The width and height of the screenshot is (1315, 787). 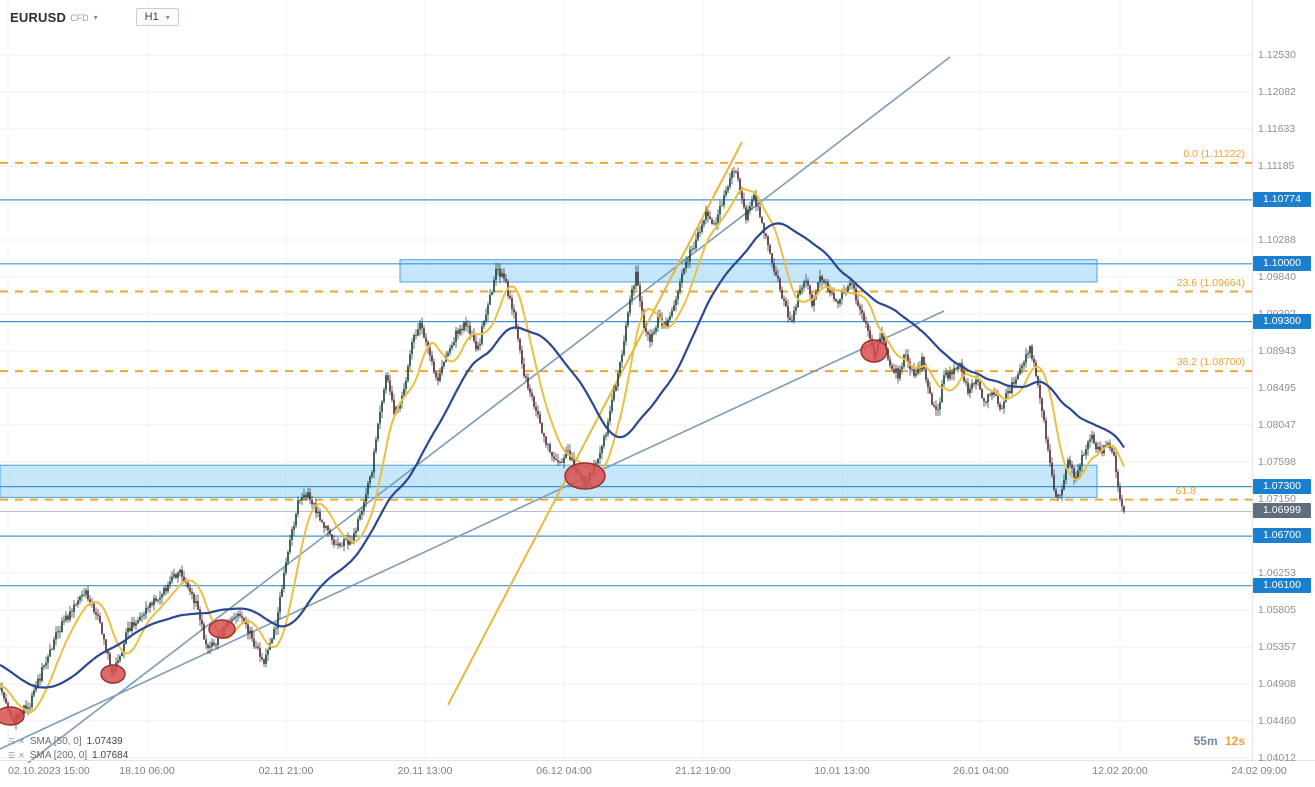 What do you see at coordinates (1277, 425) in the screenshot?
I see `price-axis-label: 1.08047` at bounding box center [1277, 425].